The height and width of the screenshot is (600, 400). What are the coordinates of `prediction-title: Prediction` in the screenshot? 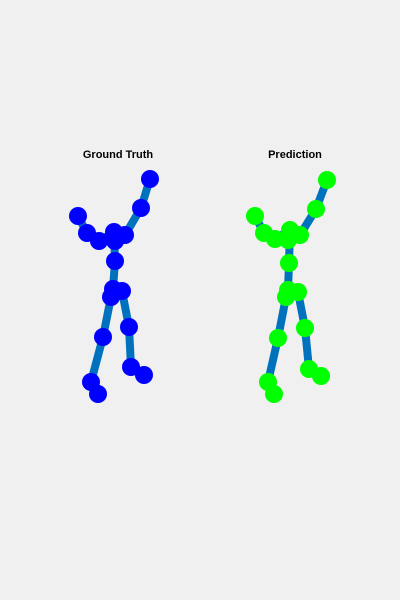 It's located at (295, 155).